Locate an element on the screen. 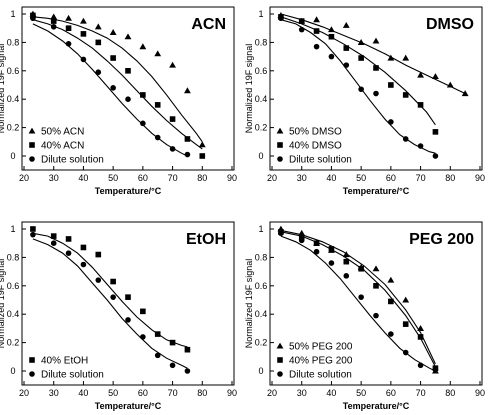  legend-label: 40% ACN is located at coordinates (62, 146).